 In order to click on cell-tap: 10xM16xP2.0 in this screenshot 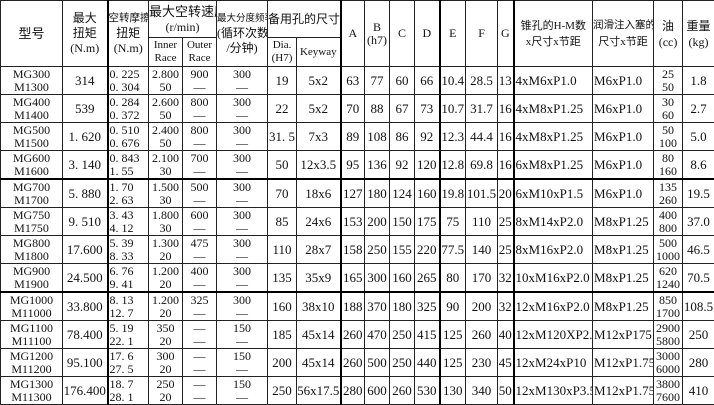, I will do `click(553, 278)`.